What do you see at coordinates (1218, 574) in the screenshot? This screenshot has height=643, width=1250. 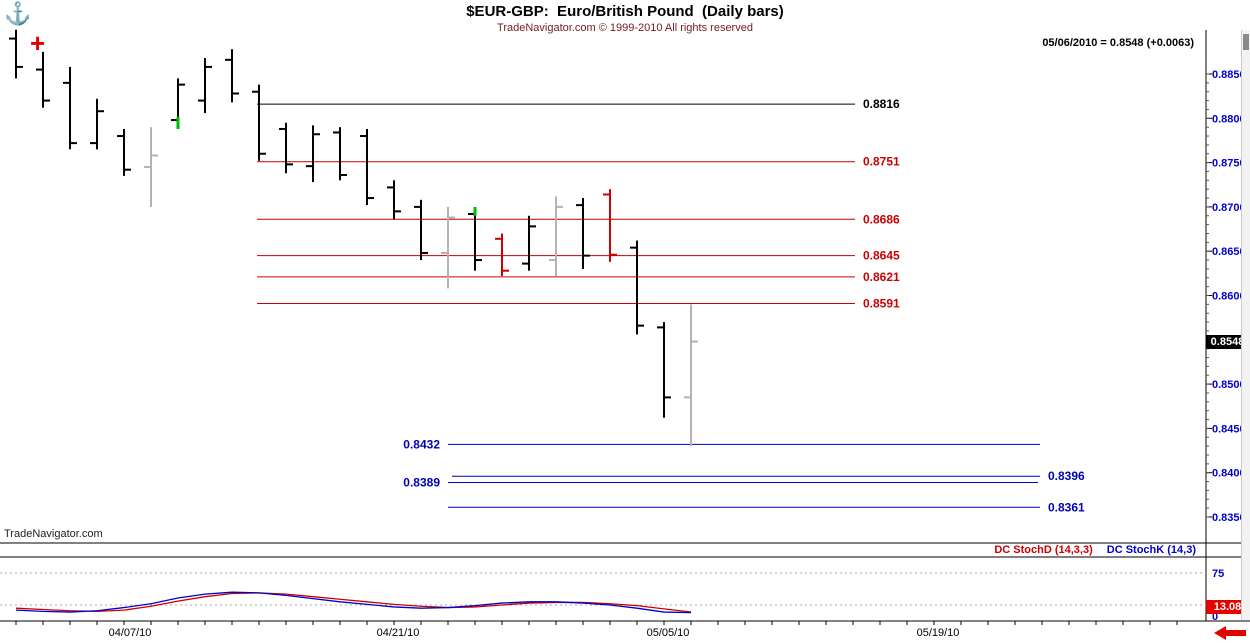 I see `stoch-axis-label: 75` at bounding box center [1218, 574].